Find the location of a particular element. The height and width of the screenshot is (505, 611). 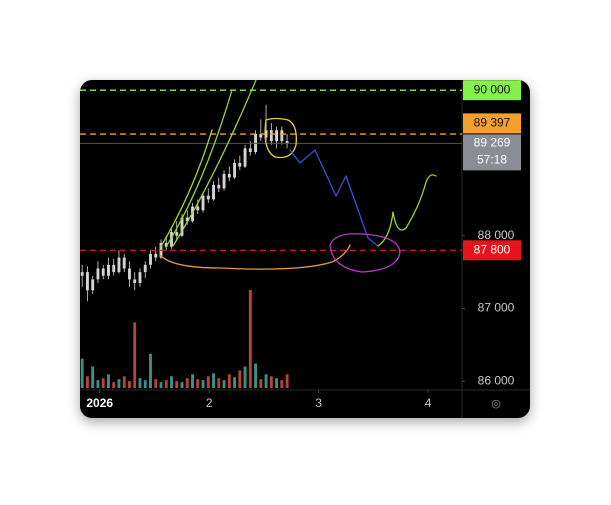

countdown: 57:18 is located at coordinates (492, 160).